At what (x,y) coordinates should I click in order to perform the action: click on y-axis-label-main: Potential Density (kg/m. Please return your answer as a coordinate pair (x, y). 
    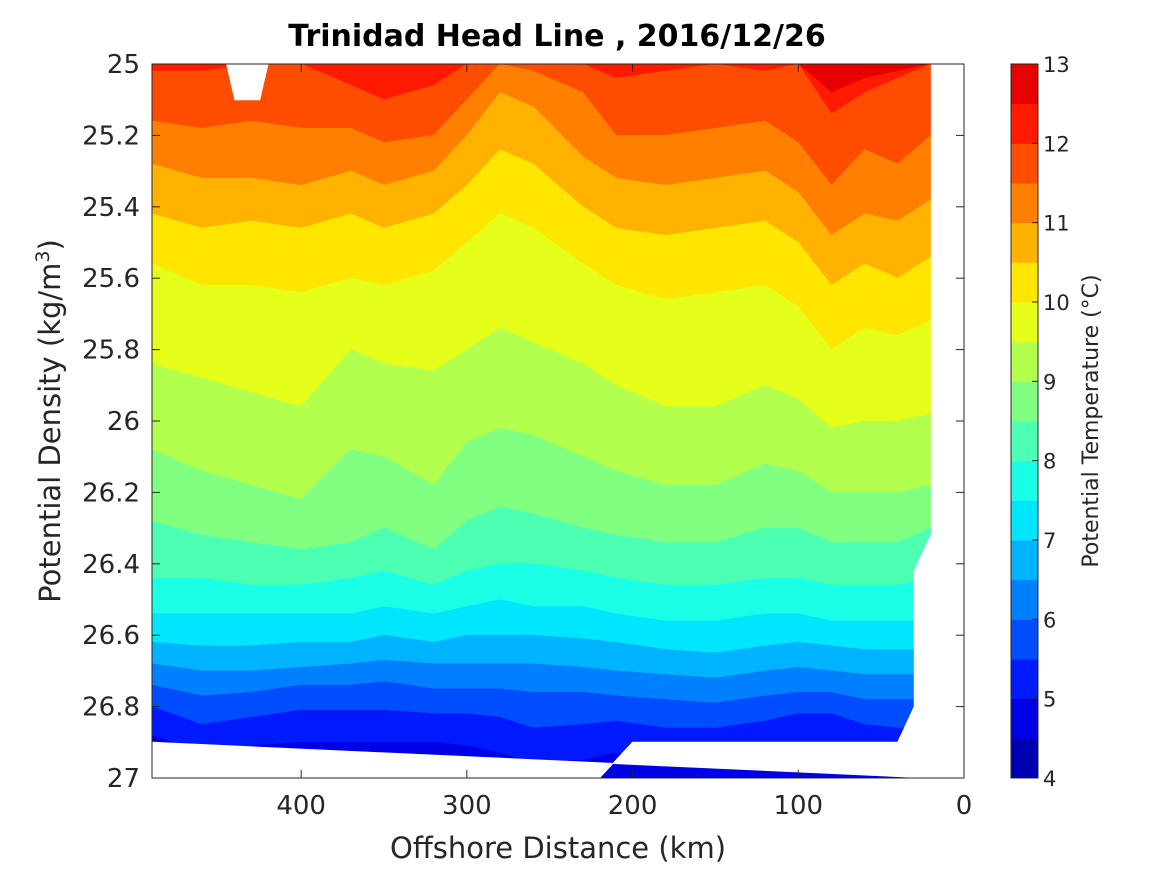
    Looking at the image, I should click on (50, 433).